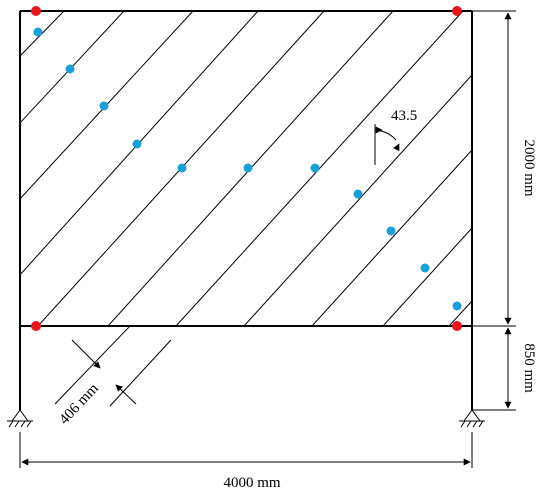 This screenshot has width=550, height=502. Describe the element at coordinates (385, 135) in the screenshot. I see `angle-arc` at that location.